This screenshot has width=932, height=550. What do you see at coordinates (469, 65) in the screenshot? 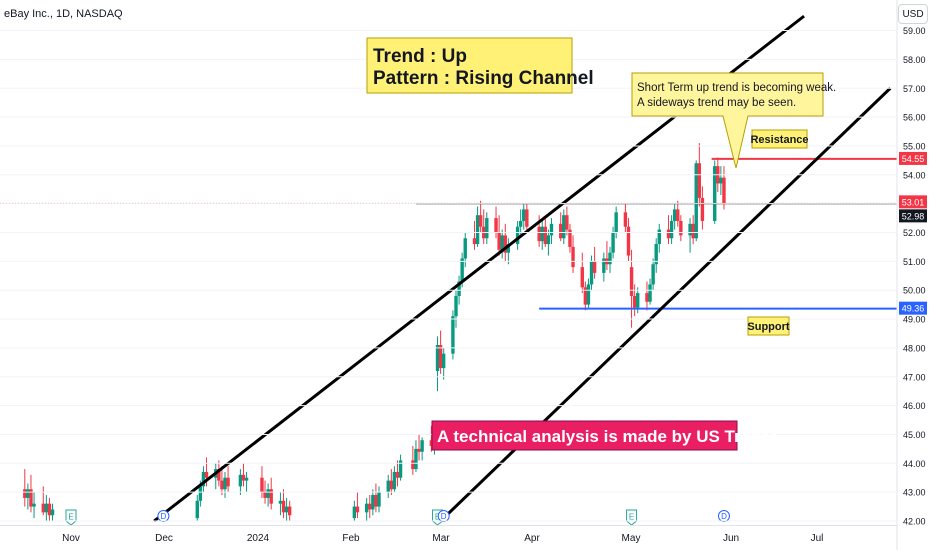
I see `trend-note-box` at bounding box center [469, 65].